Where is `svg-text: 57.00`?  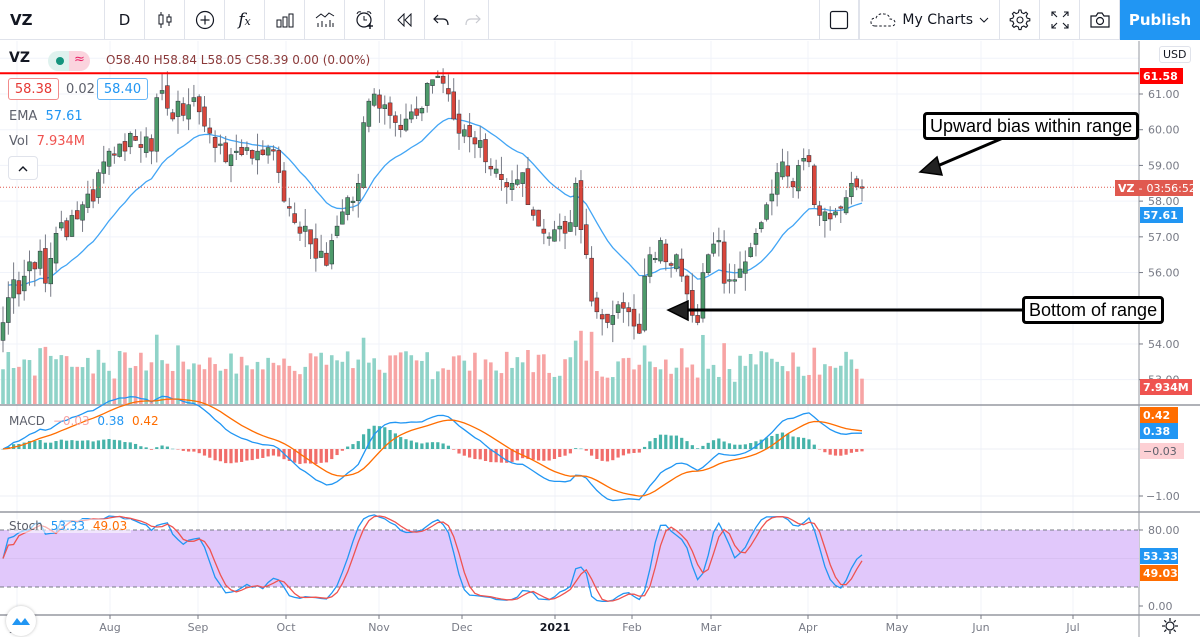
svg-text: 57.00 is located at coordinates (1164, 237).